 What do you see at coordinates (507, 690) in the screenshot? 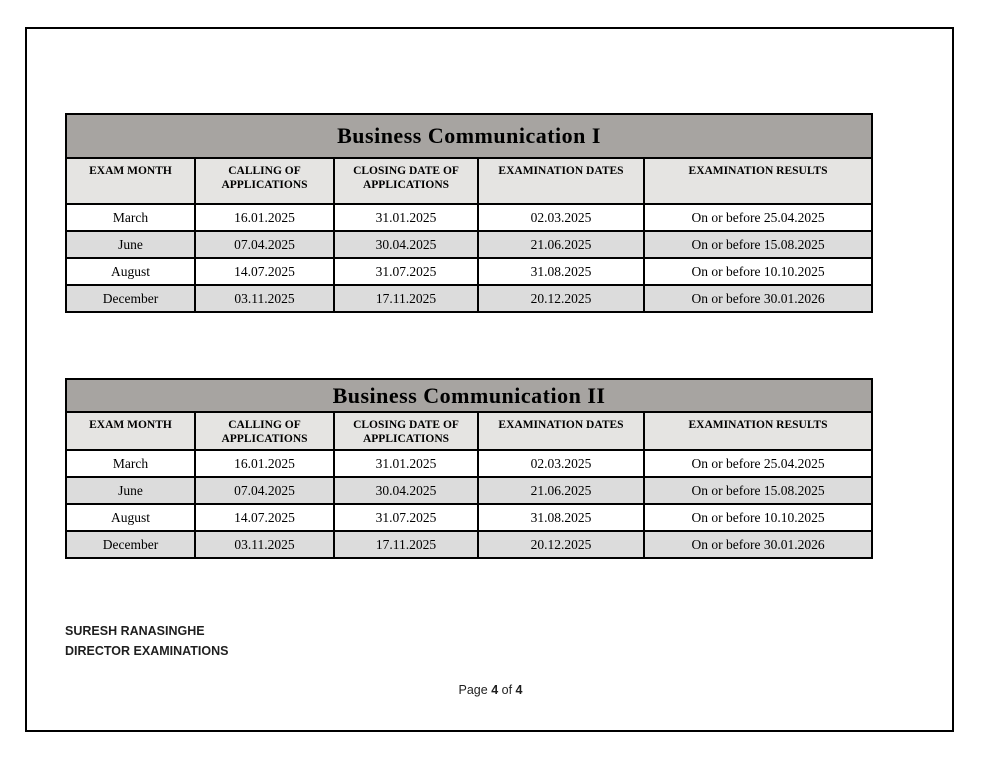
I see `of-word: of` at bounding box center [507, 690].